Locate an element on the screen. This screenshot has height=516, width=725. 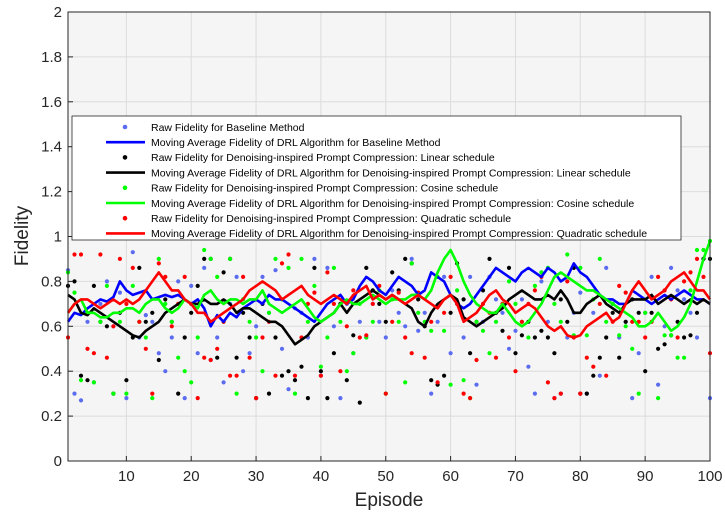
x-tick-label: 50 is located at coordinates (385, 476).